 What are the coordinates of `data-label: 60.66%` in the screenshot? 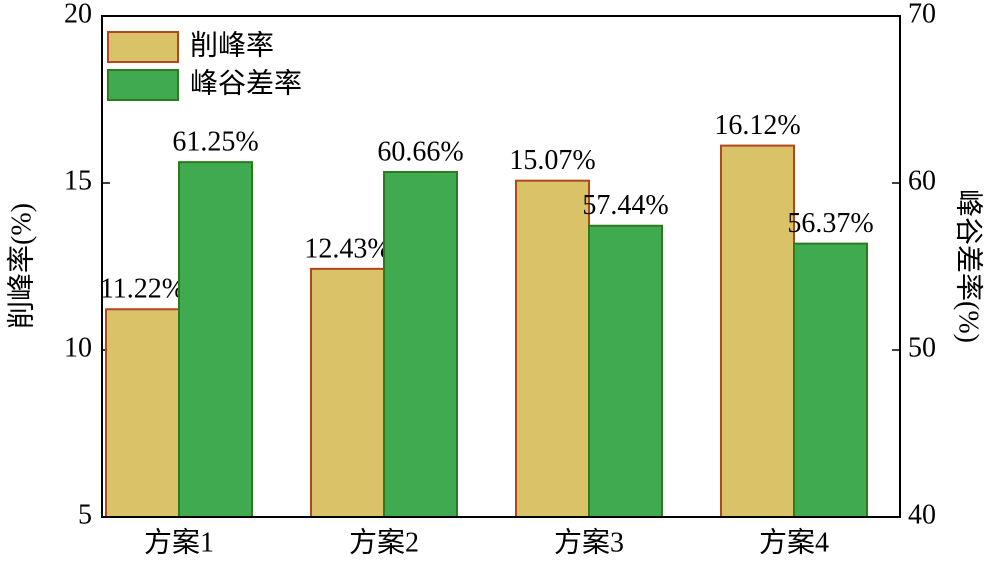 It's located at (420, 151).